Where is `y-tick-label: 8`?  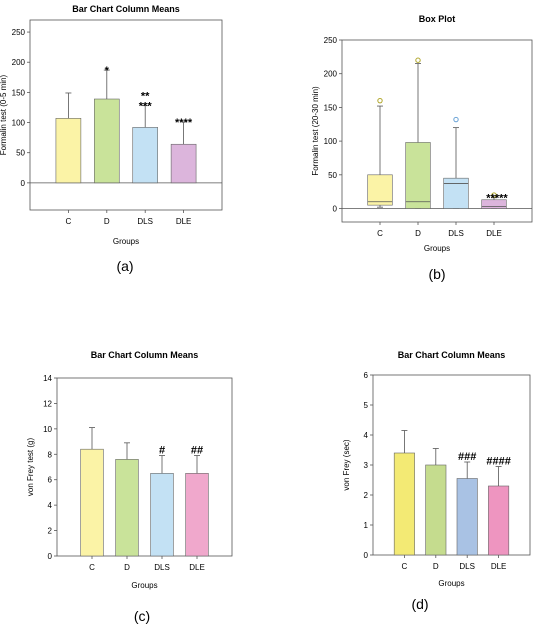 y-tick-label: 8 is located at coordinates (50, 454).